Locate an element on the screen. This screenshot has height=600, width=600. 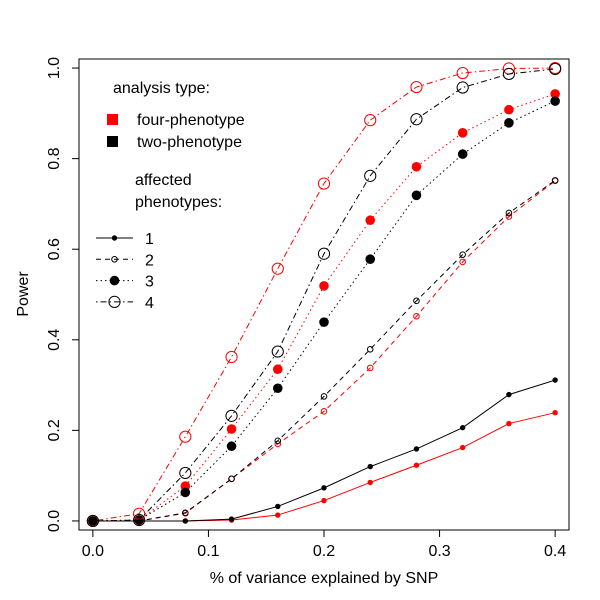
x-tick-label: 0.0 is located at coordinates (93, 551).